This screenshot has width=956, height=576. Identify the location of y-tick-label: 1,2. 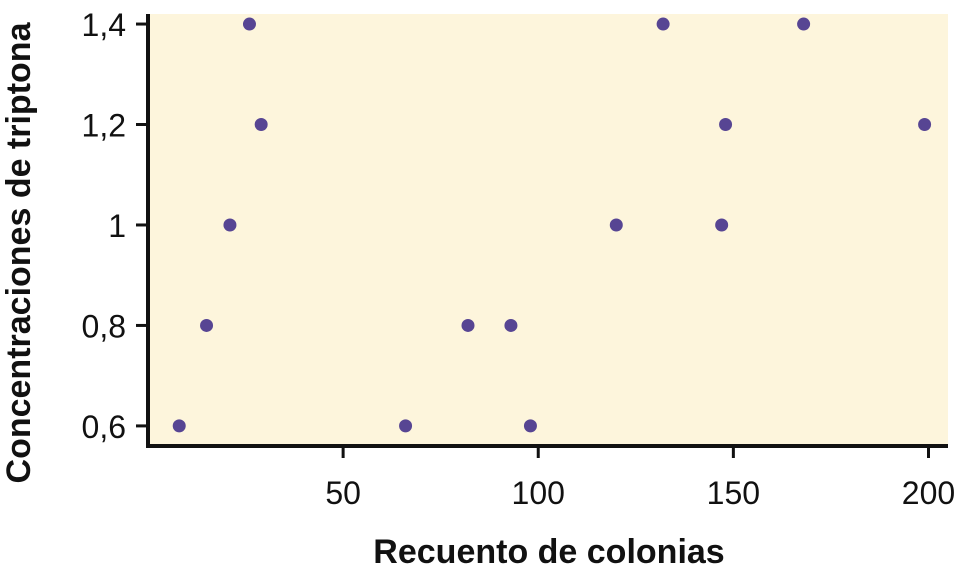
(104, 126).